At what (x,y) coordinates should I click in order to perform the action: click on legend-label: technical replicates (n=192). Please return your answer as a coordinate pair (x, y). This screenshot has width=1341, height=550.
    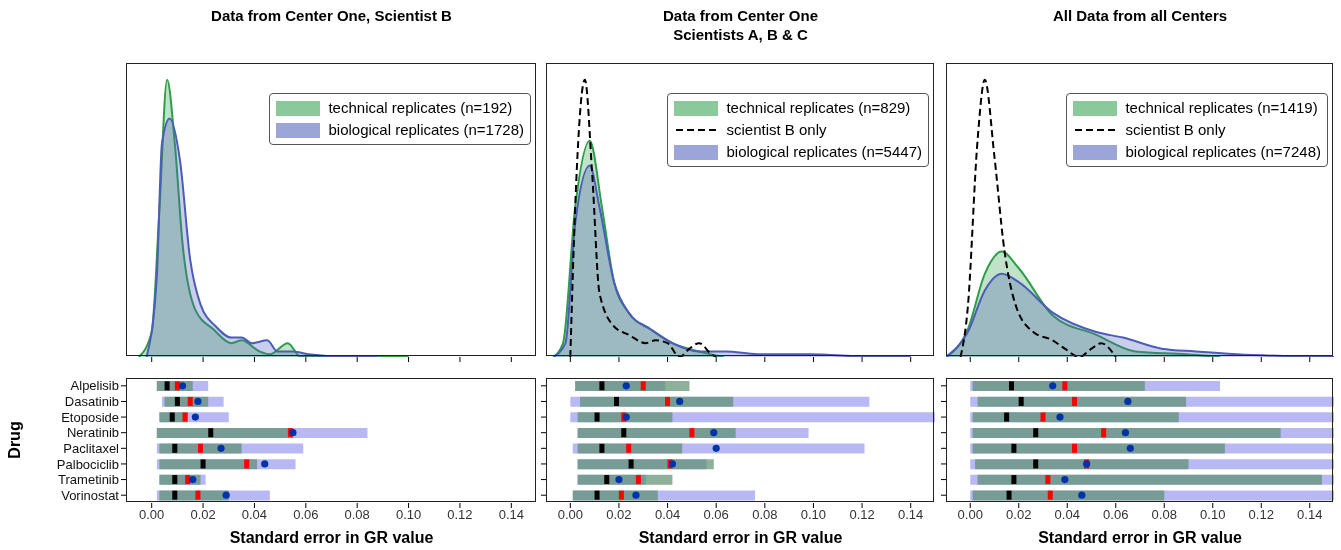
    Looking at the image, I should click on (420, 108).